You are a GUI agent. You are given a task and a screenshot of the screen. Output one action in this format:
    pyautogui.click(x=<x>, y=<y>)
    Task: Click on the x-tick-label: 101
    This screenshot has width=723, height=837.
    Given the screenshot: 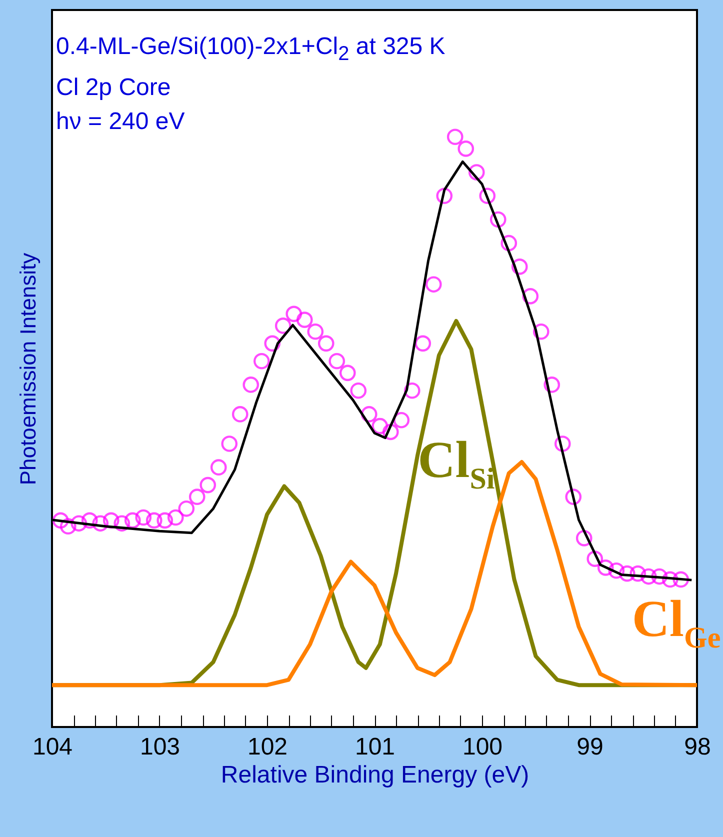 What is the action you would take?
    pyautogui.click(x=375, y=747)
    